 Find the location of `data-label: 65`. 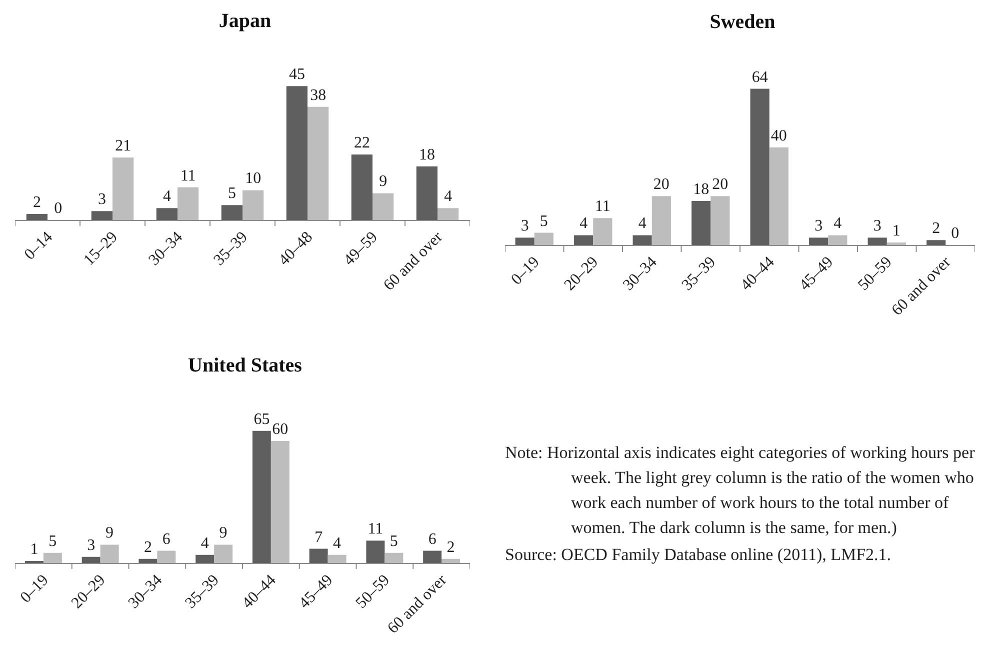

data-label: 65 is located at coordinates (262, 419).